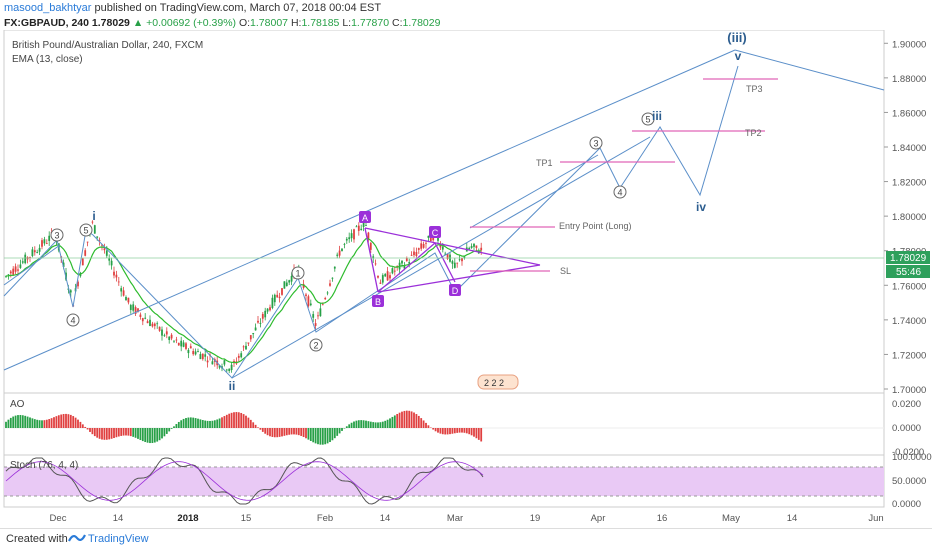 The image size is (932, 551). I want to click on stoch-tick-2: 0.0000, so click(906, 504).